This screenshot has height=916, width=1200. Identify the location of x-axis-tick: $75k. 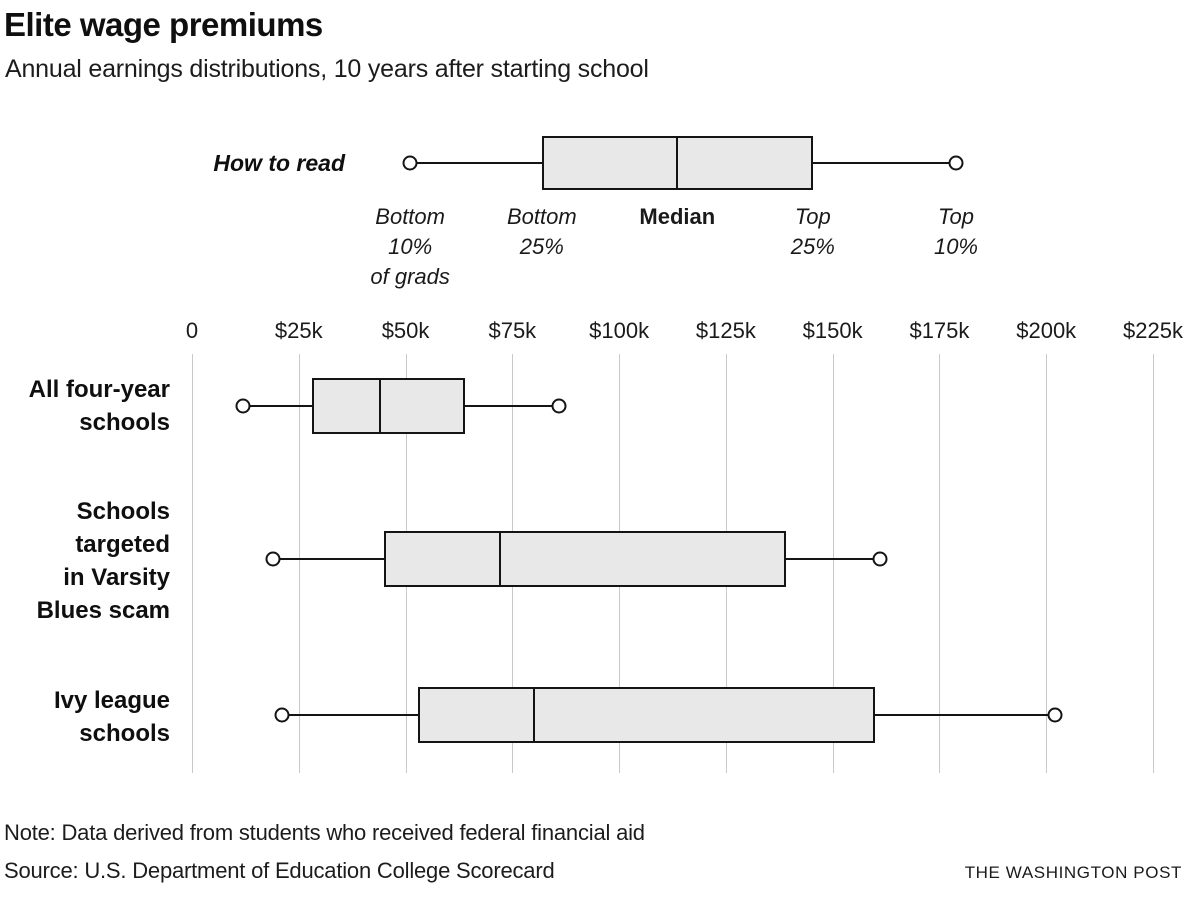
(512, 330).